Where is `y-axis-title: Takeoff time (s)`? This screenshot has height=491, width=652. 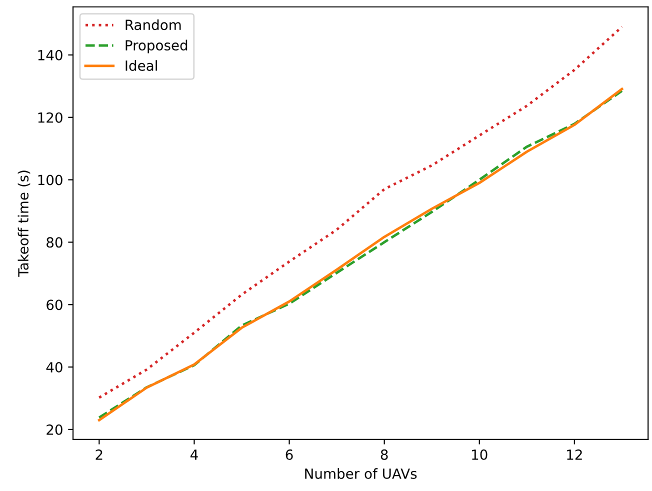
y-axis-title: Takeoff time (s) is located at coordinates (24, 223).